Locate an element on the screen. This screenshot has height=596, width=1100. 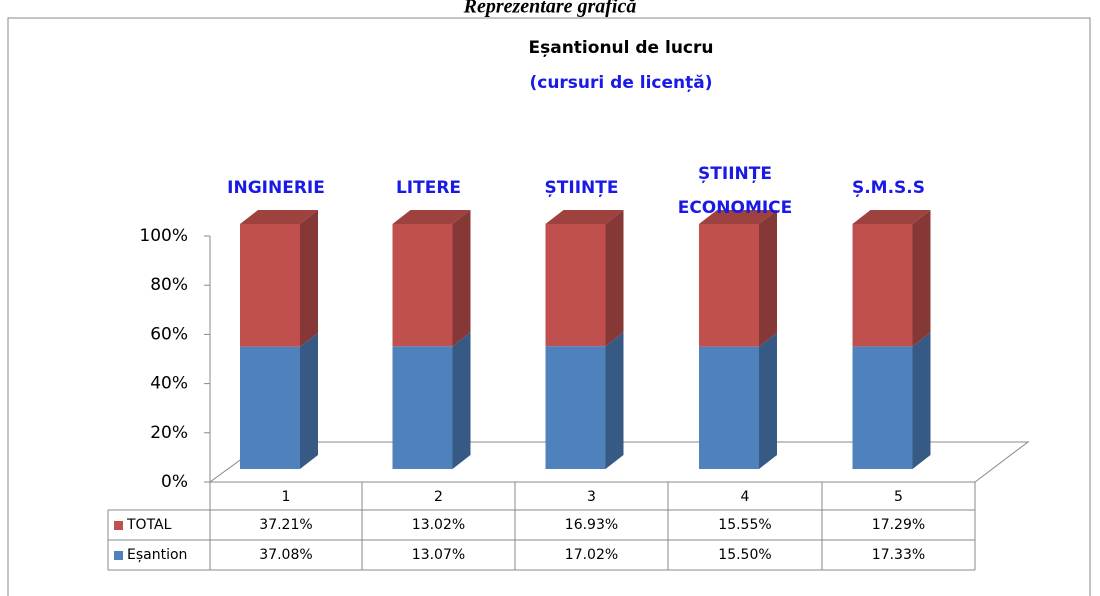
category-label: 3 is located at coordinates (591, 497).